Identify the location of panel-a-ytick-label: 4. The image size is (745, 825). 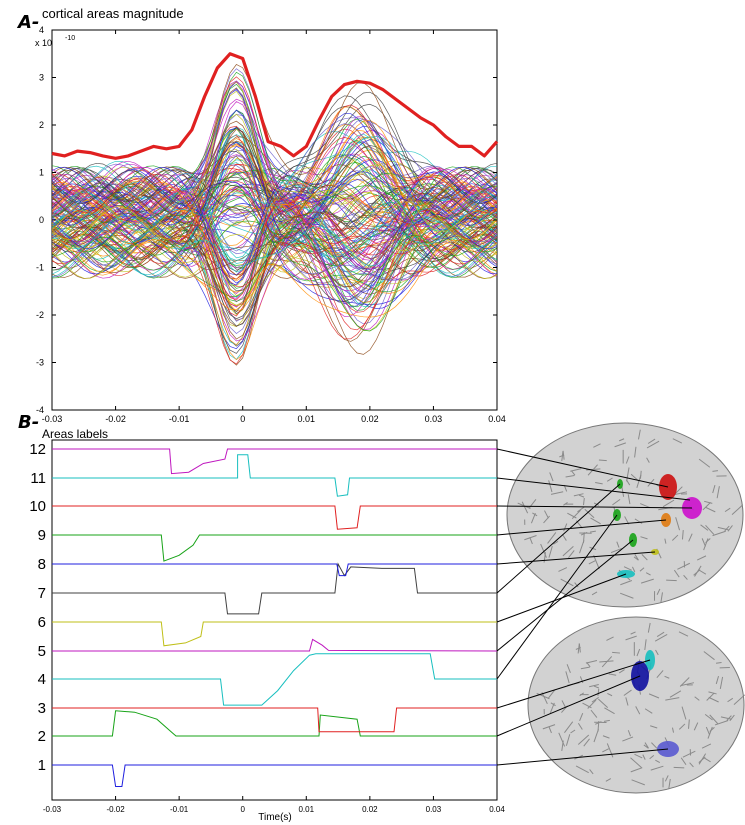
(41, 30).